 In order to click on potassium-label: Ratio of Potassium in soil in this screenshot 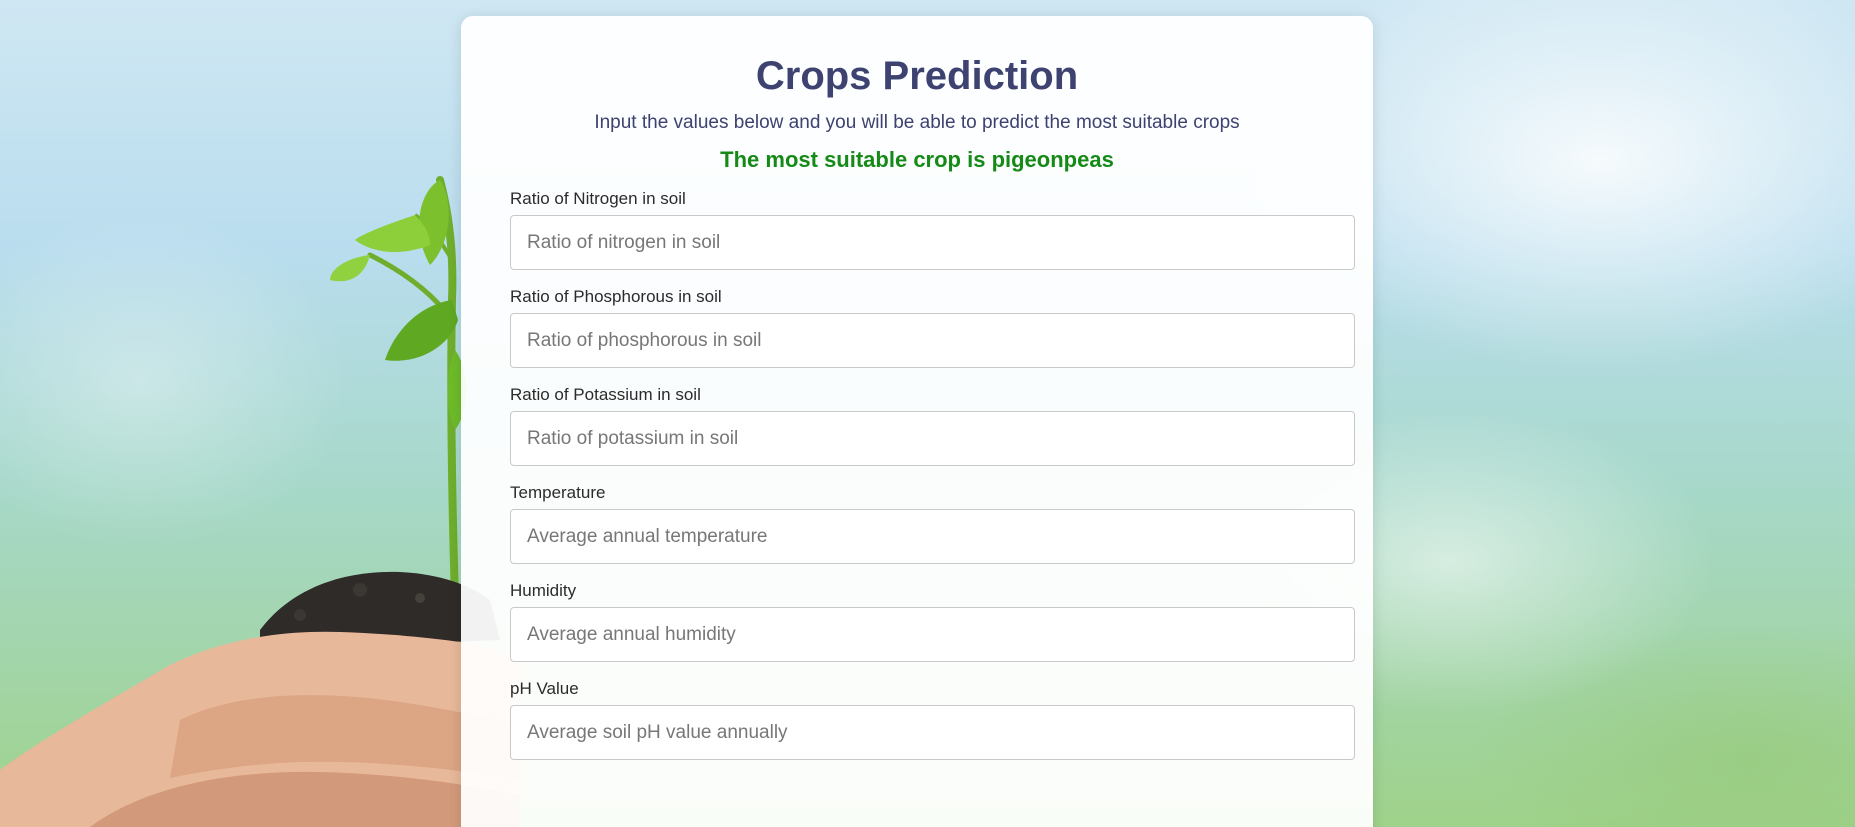, I will do `click(605, 394)`.